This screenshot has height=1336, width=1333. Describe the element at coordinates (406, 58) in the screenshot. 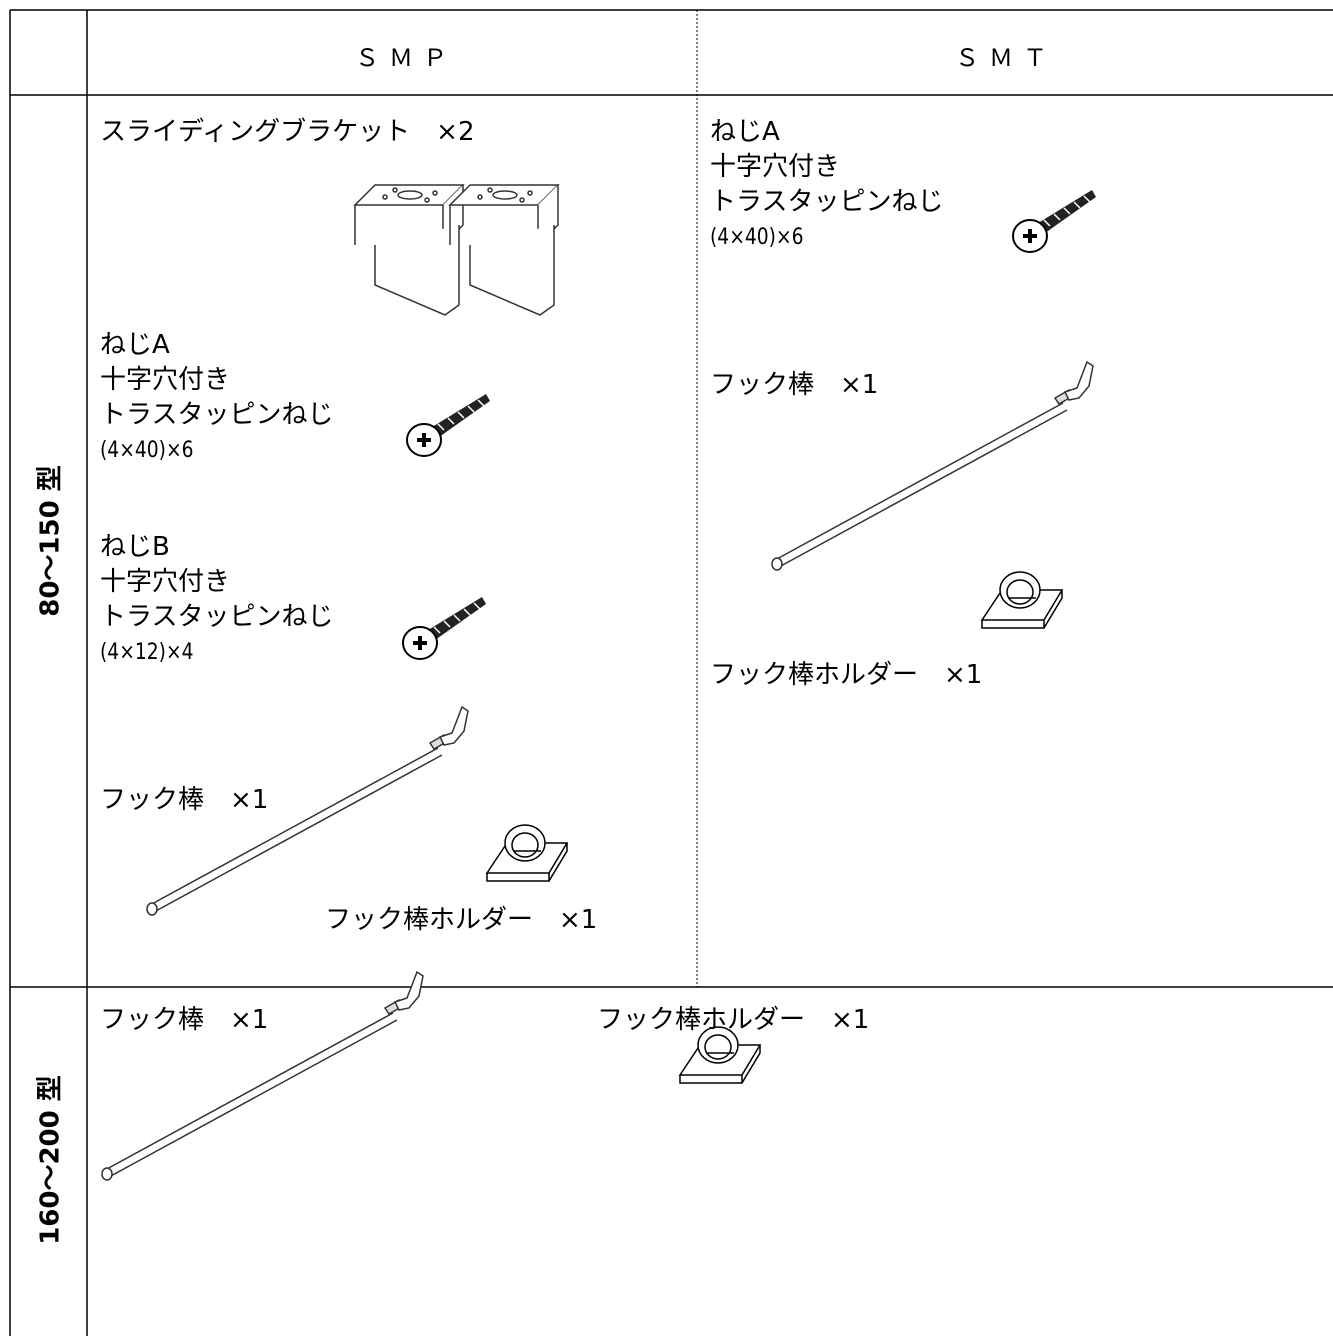

I see `column-header: ＳＭＰ` at that location.